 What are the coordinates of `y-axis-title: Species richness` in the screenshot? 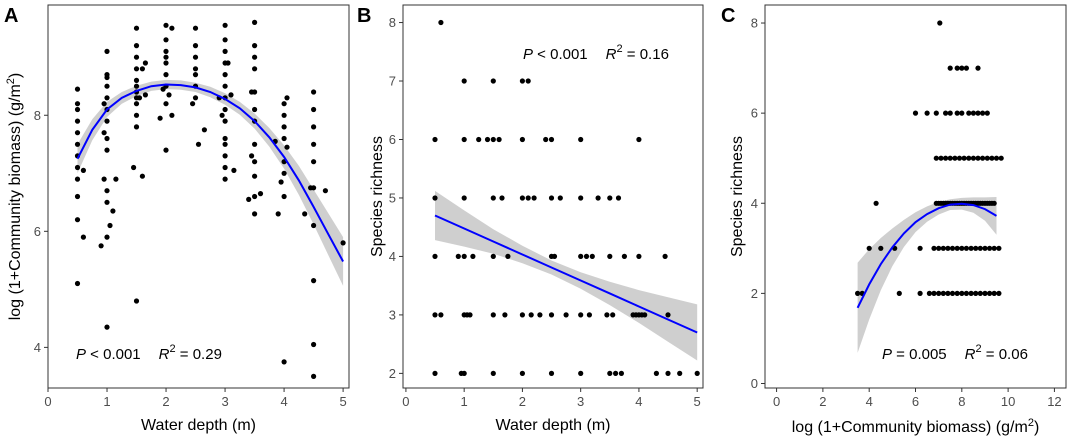 It's located at (377, 196).